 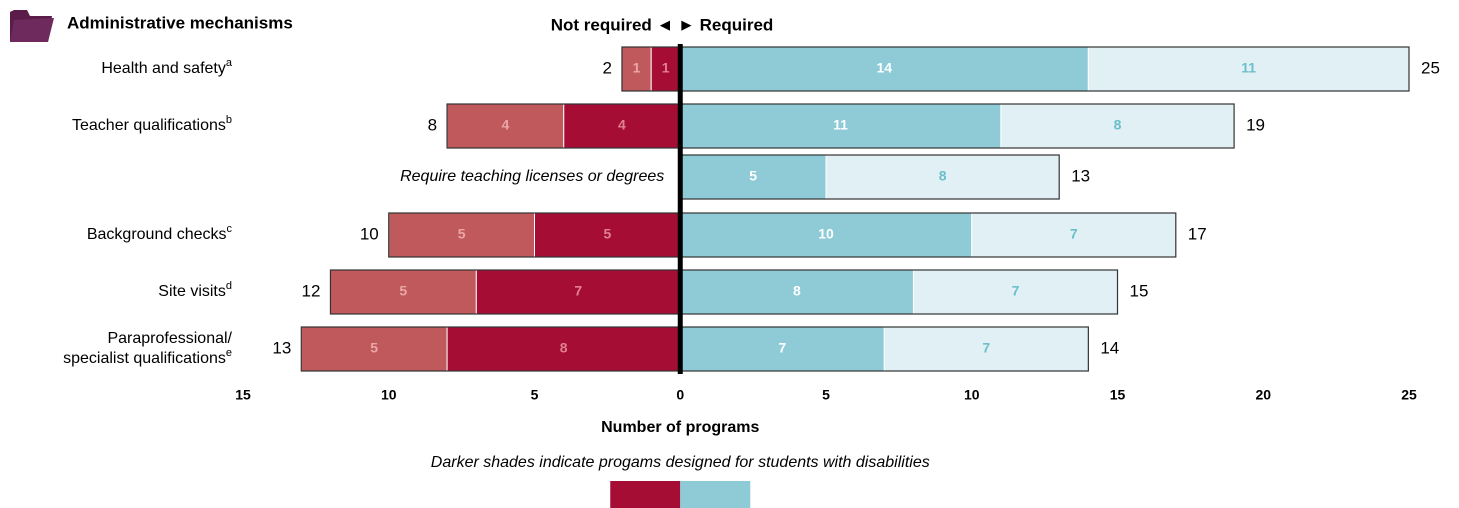 What do you see at coordinates (32, 26) in the screenshot?
I see `folder-icon` at bounding box center [32, 26].